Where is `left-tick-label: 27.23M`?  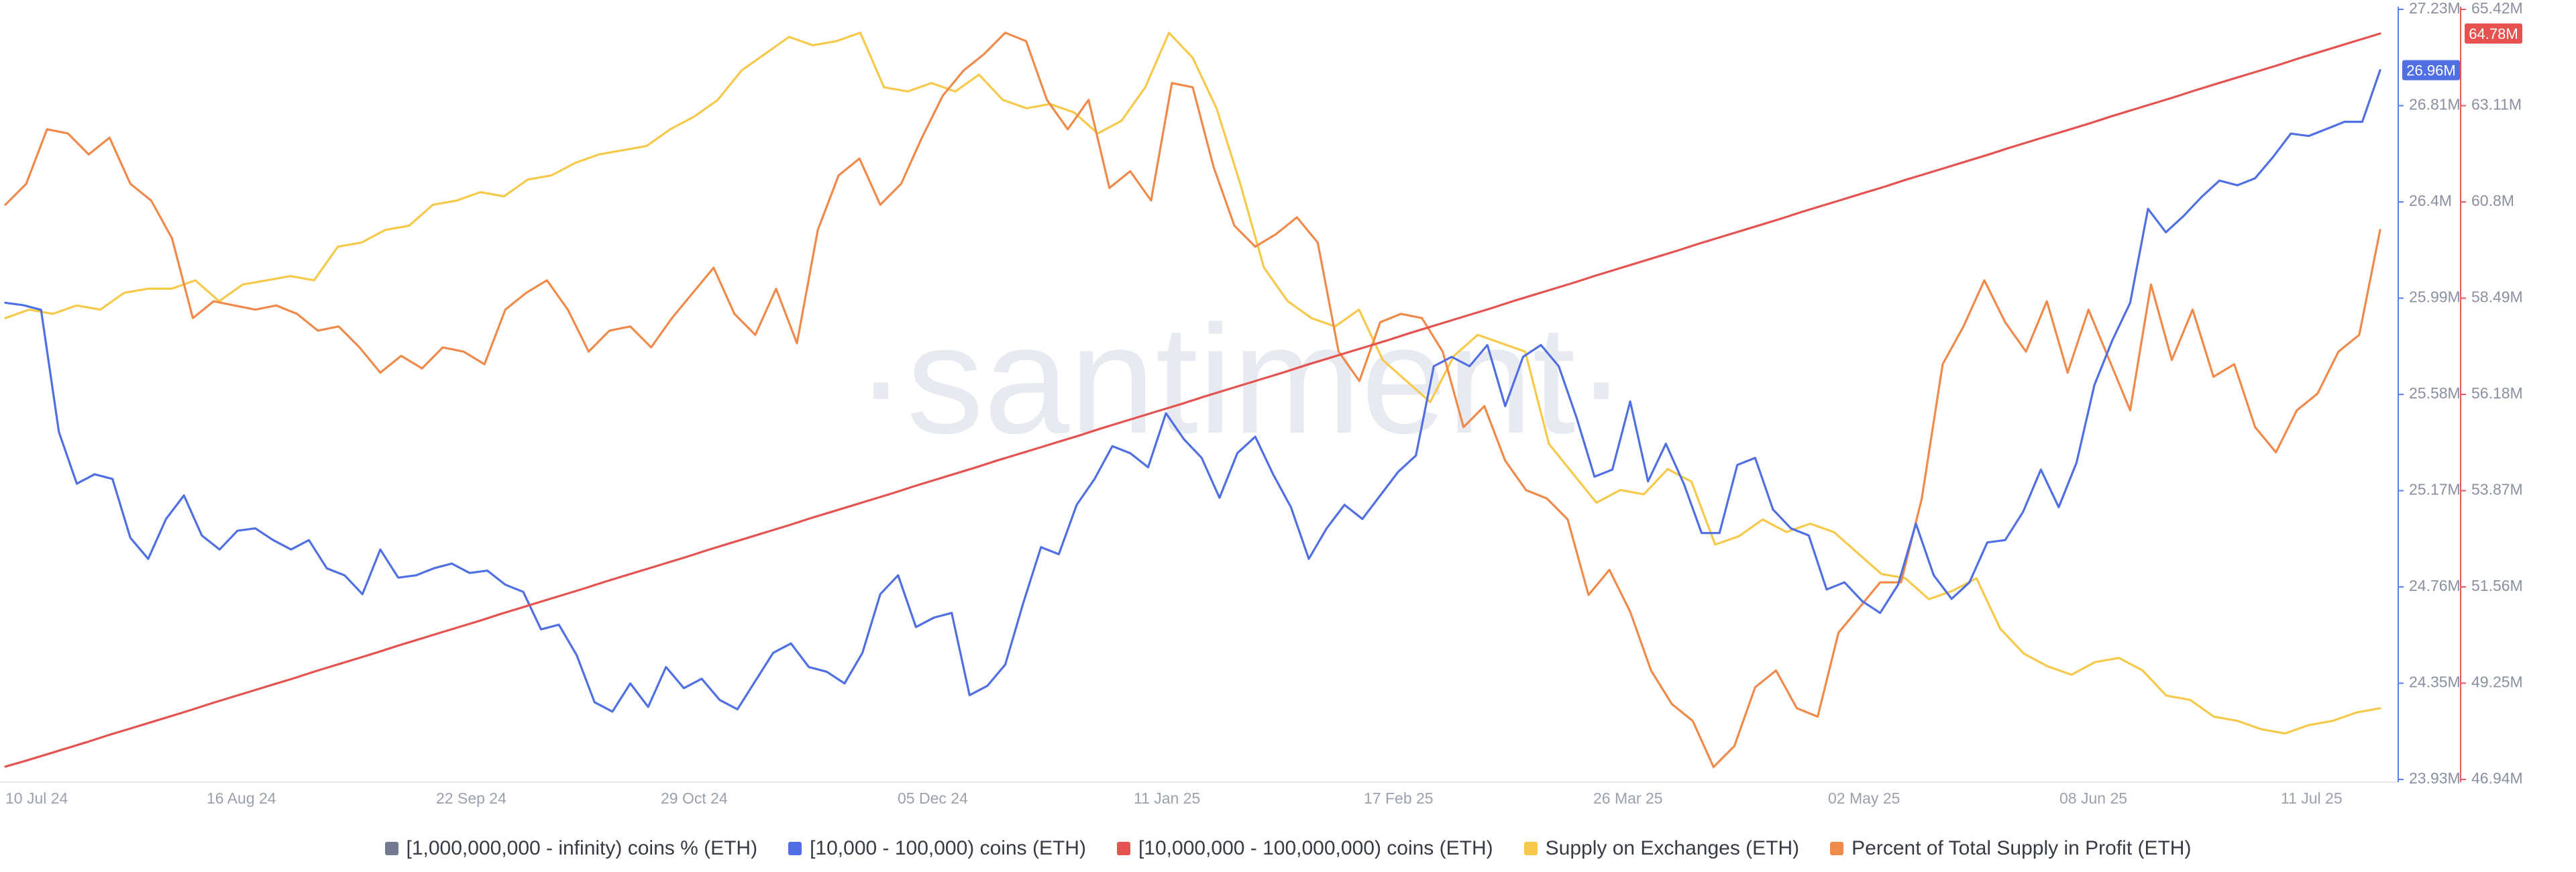
left-tick-label: 27.23M is located at coordinates (2435, 8).